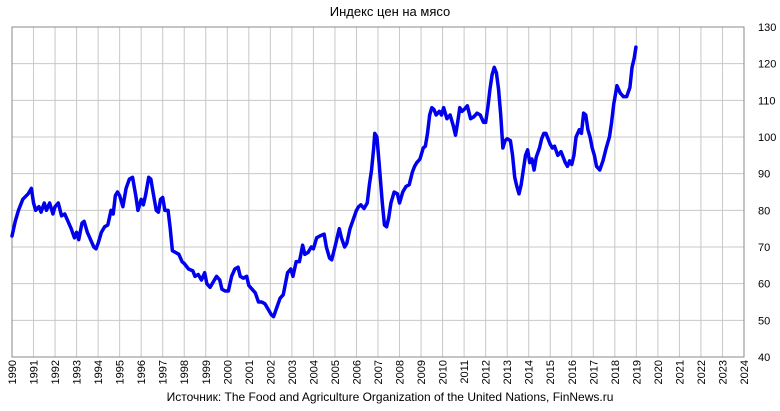 The height and width of the screenshot is (411, 780). What do you see at coordinates (465, 372) in the screenshot?
I see `x-tick-label: 2011` at bounding box center [465, 372].